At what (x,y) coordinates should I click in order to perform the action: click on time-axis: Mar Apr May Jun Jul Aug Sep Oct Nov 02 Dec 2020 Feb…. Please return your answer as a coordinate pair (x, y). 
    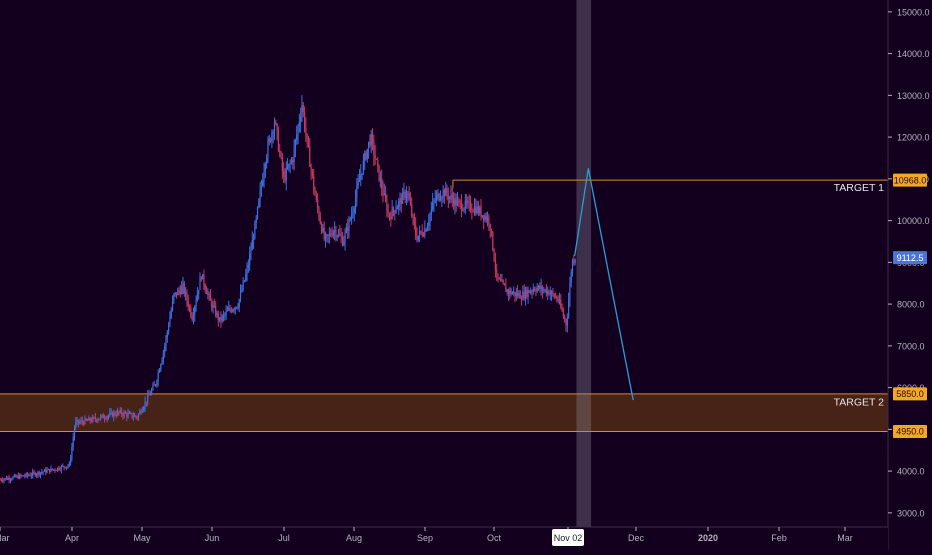
    Looking at the image, I should click on (444, 538).